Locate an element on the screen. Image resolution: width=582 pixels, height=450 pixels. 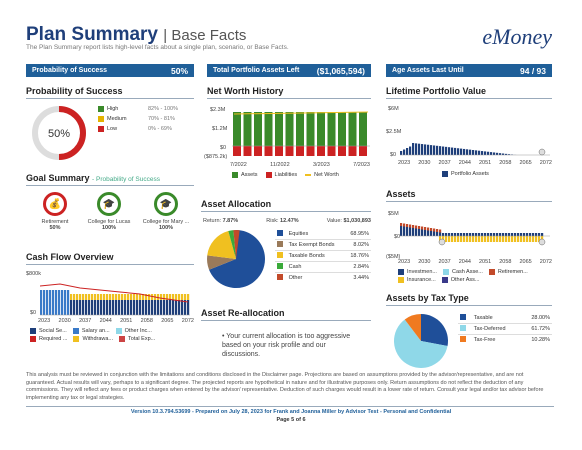
divider is located at coordinates (286, 211).